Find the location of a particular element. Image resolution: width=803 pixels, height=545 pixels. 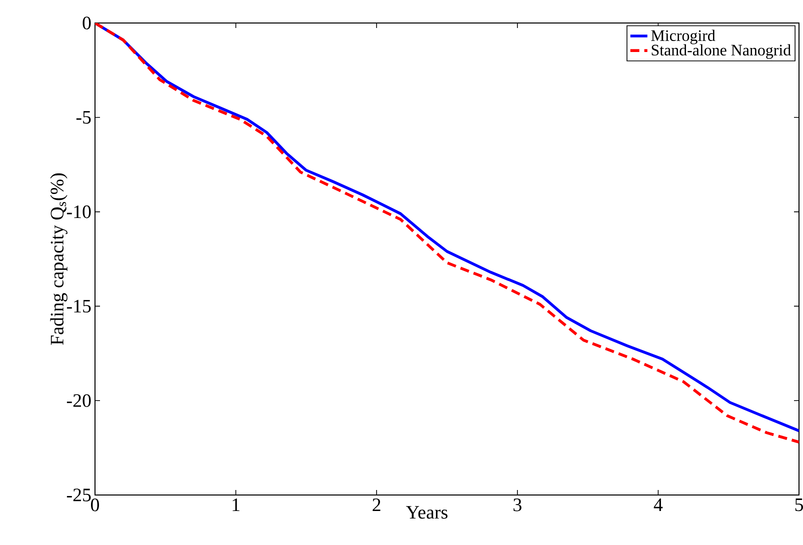

x-tick-label: 2 is located at coordinates (376, 505).